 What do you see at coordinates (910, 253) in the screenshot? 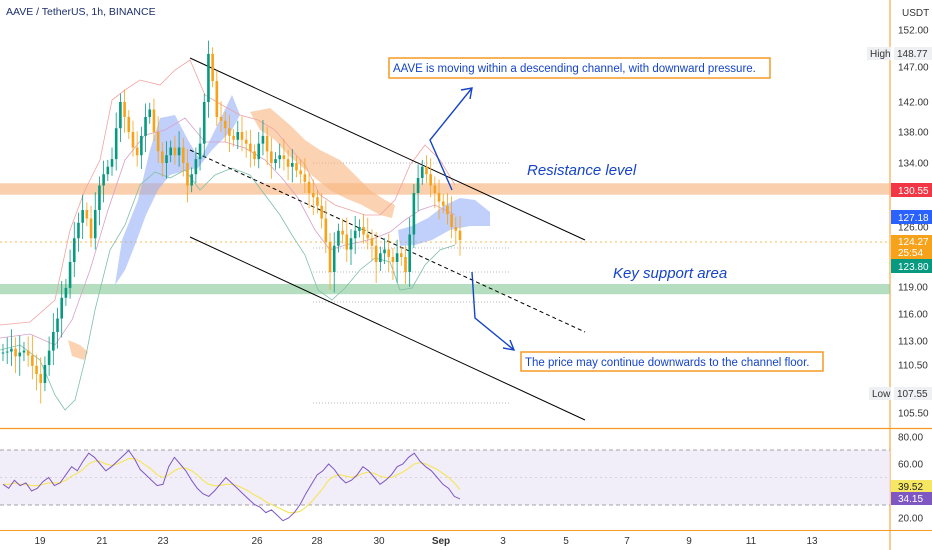
I see `tag-countdown: 25:54` at bounding box center [910, 253].